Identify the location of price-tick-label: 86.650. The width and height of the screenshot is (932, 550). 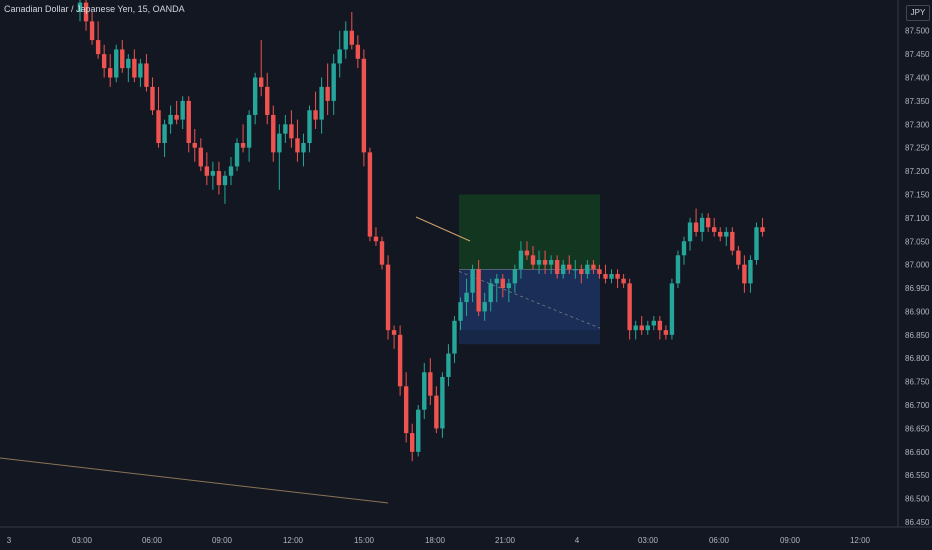
(917, 428).